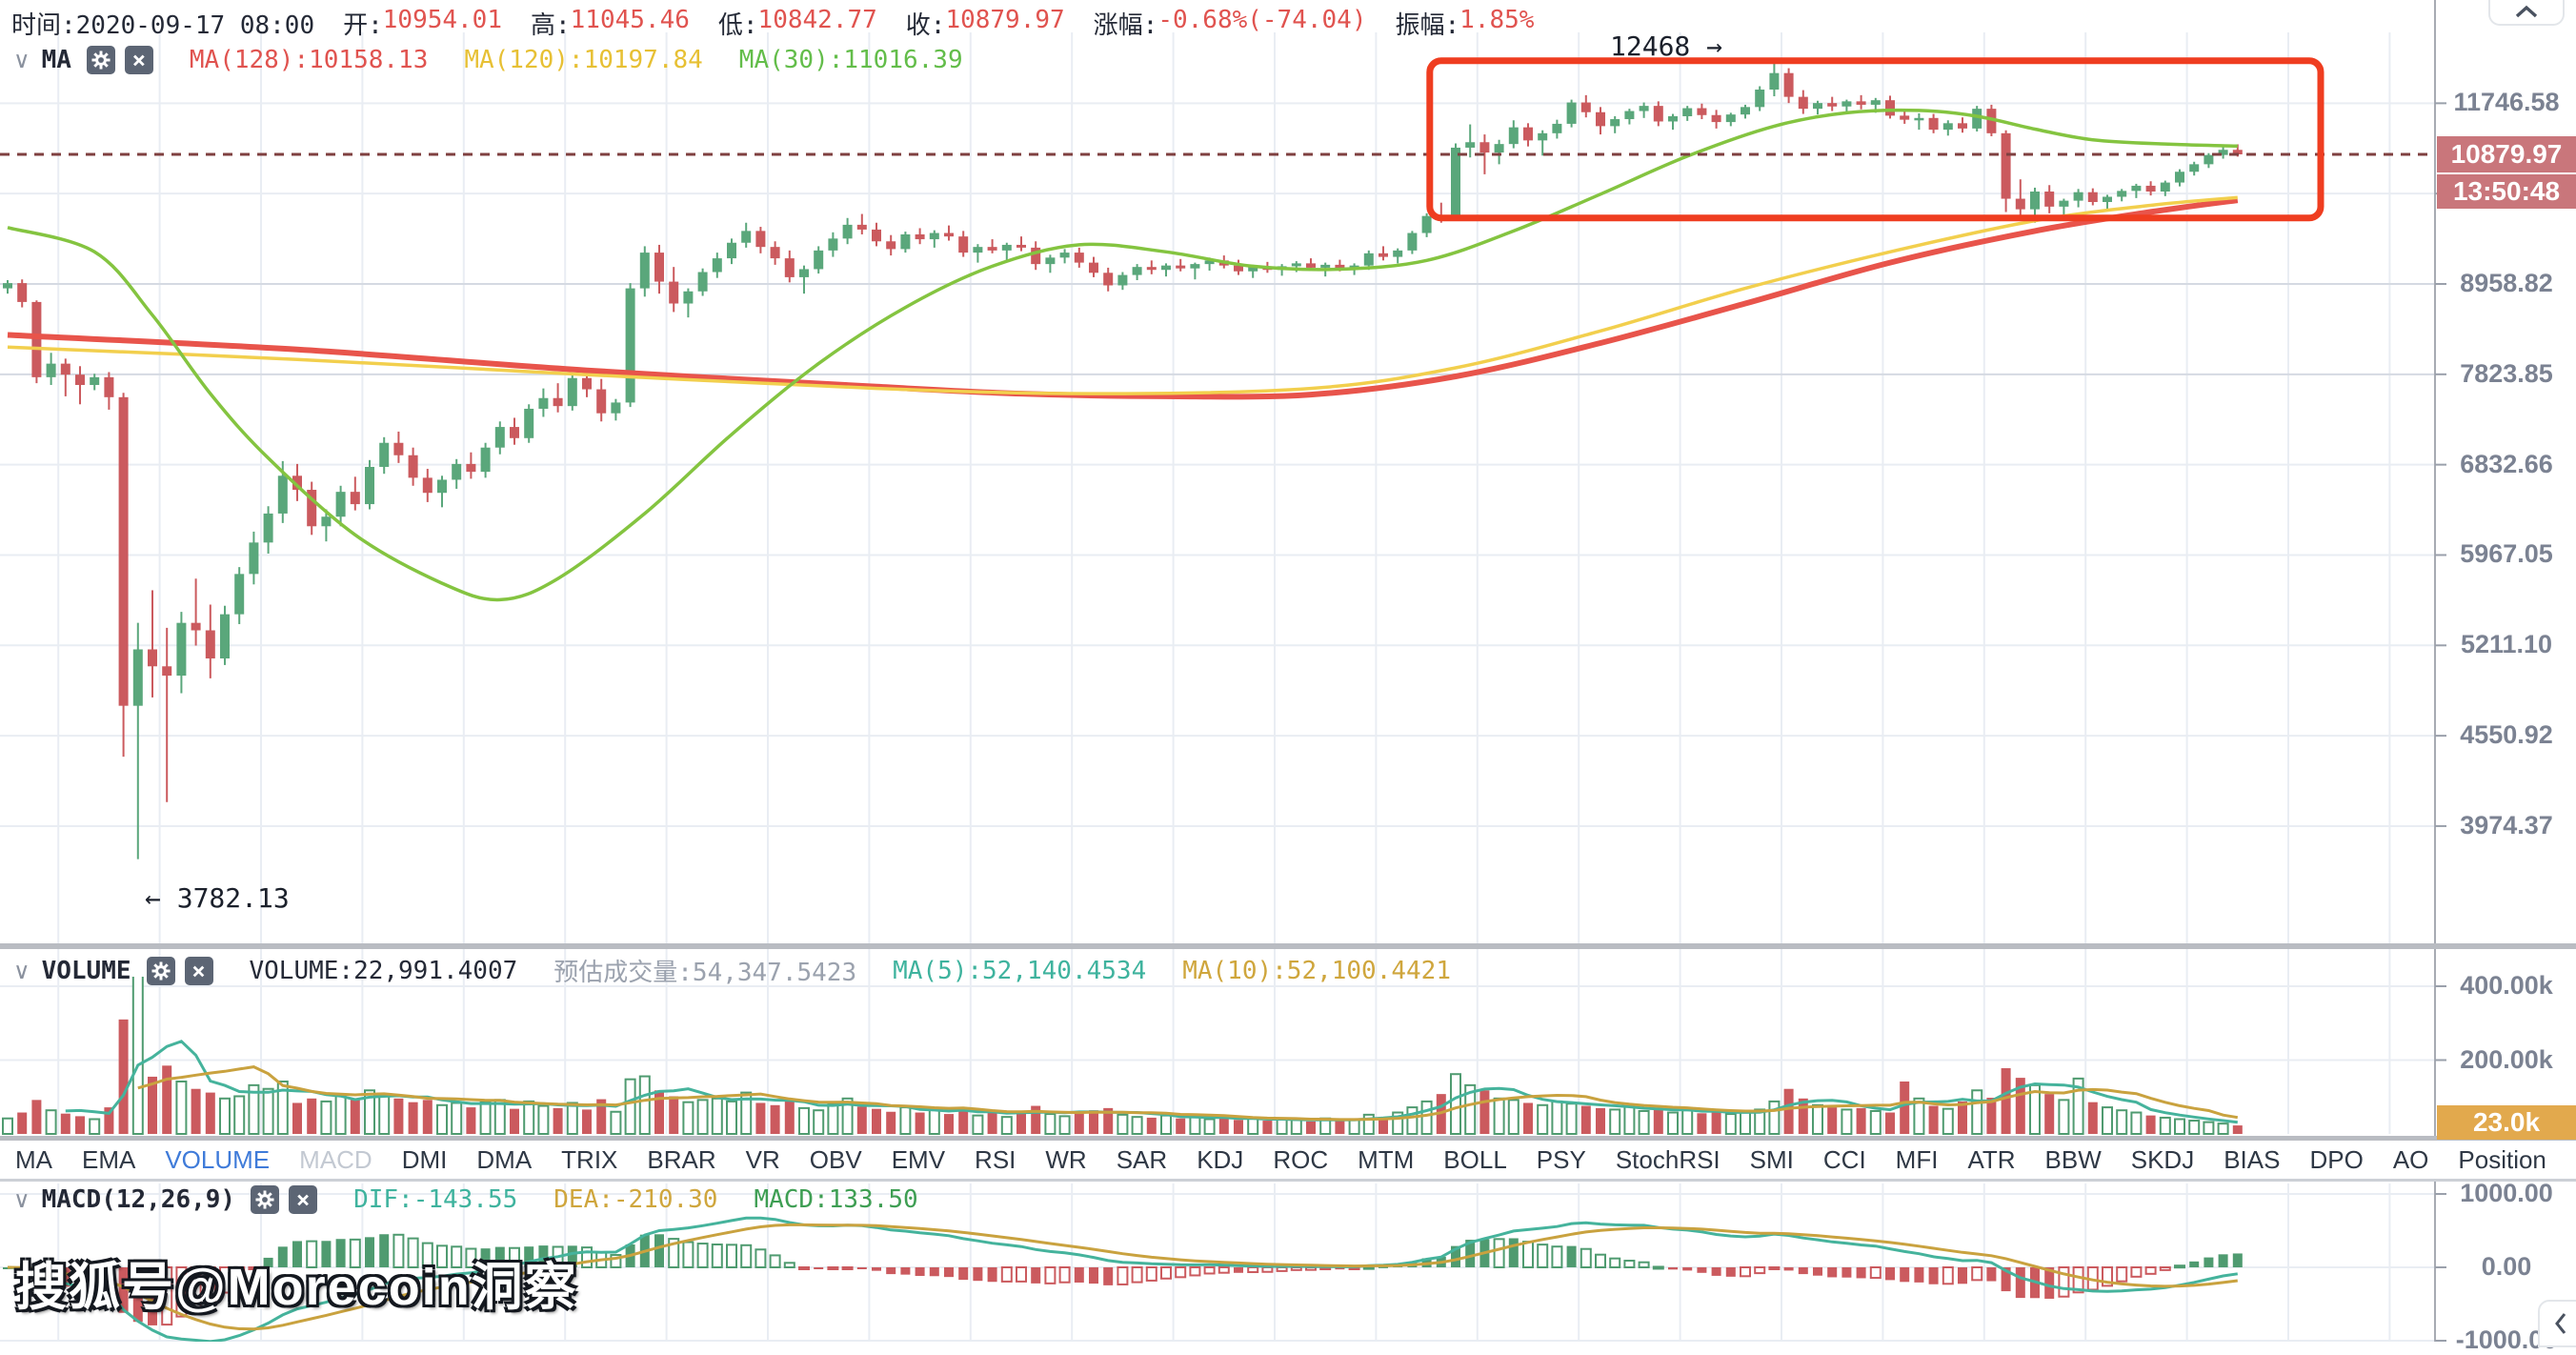  What do you see at coordinates (163, 23) in the screenshot?
I see `time-value: 时间:2020-09-17 08:00` at bounding box center [163, 23].